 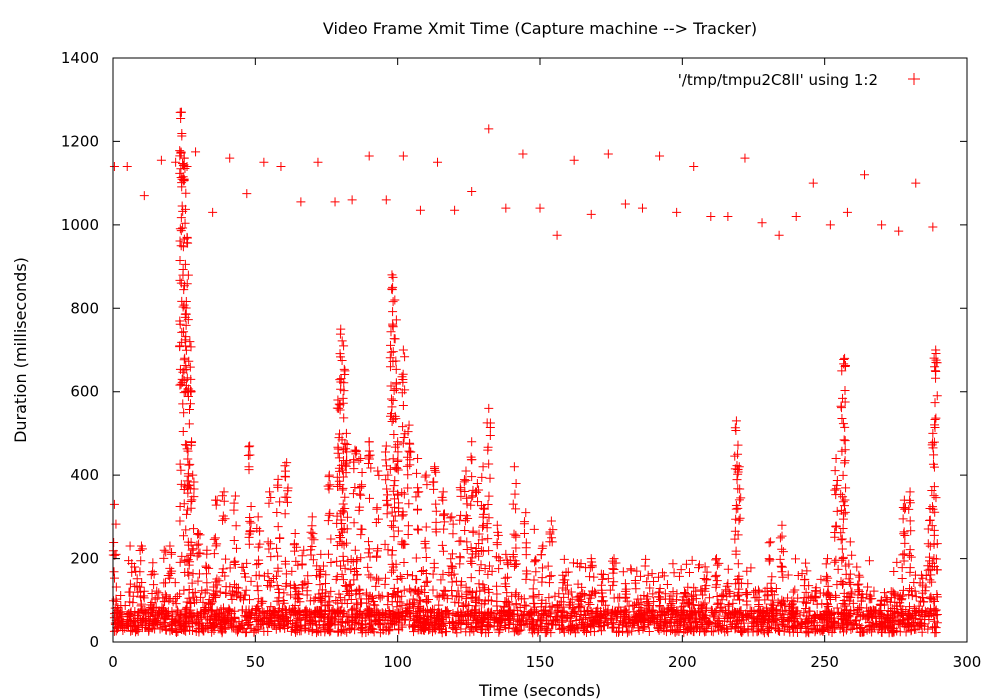 What do you see at coordinates (824, 662) in the screenshot?
I see `x-tick-label: 250` at bounding box center [824, 662].